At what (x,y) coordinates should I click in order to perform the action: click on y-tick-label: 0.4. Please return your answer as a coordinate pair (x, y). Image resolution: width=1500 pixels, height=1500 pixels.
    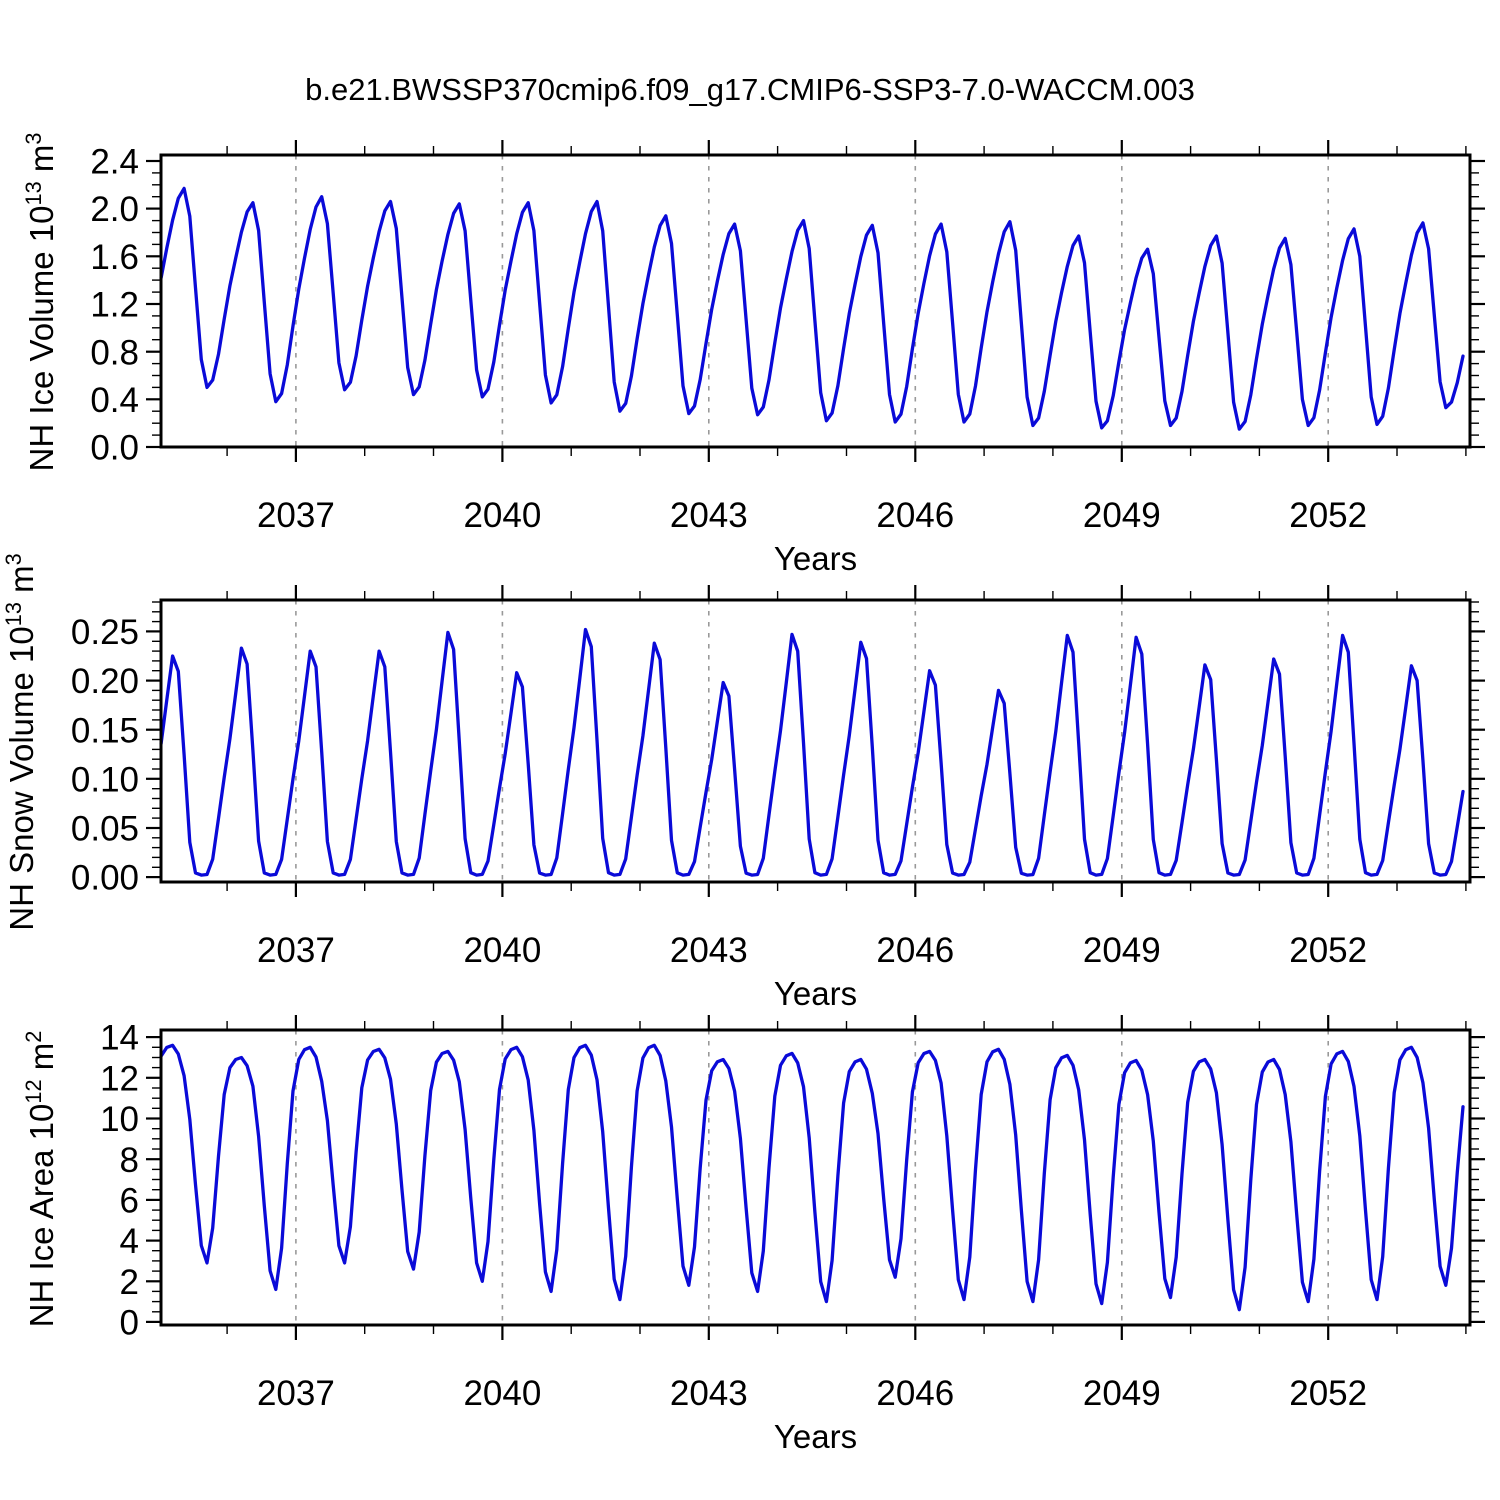
    Looking at the image, I should click on (114, 400).